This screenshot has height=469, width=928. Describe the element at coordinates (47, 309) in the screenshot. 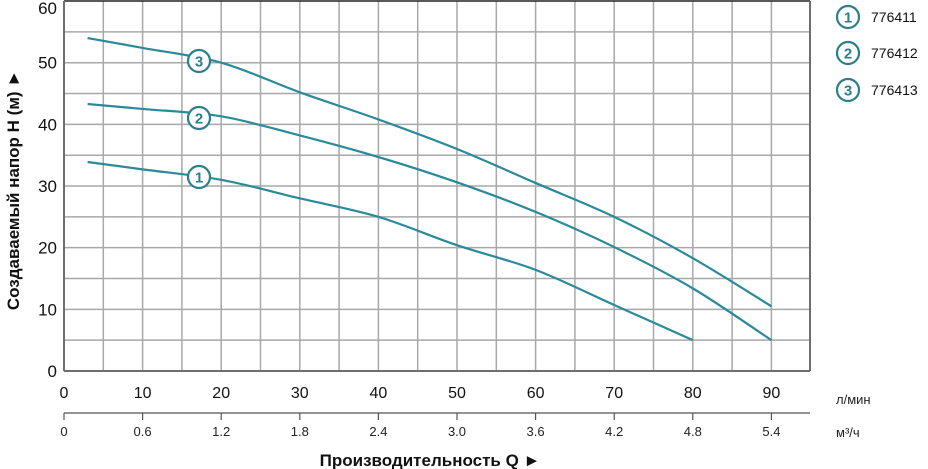

I see `y-tick-label: 10` at that location.